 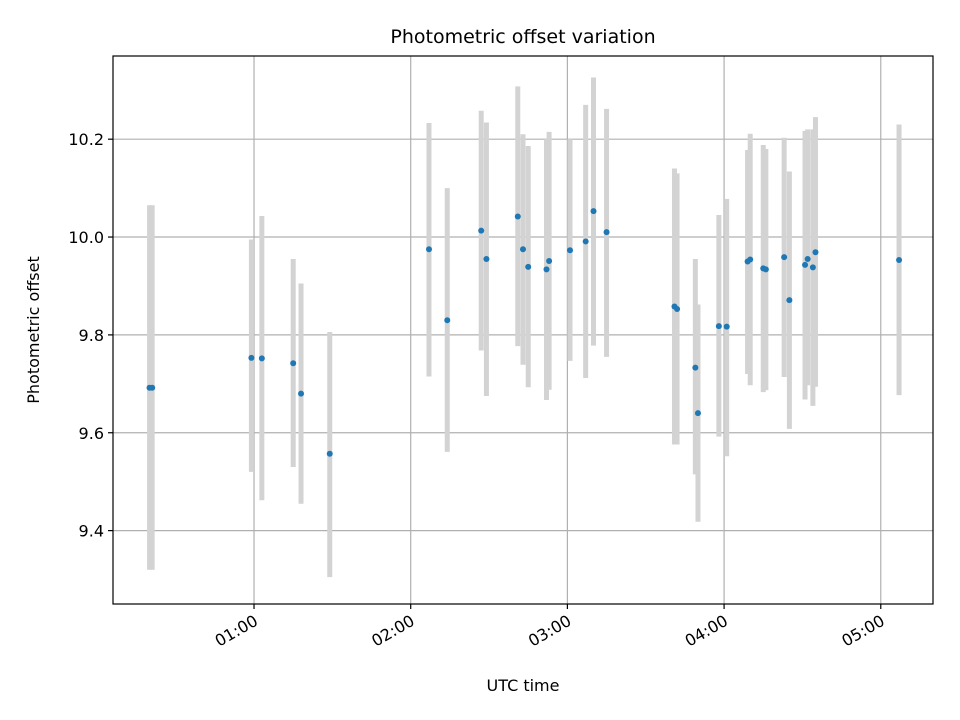 What do you see at coordinates (91, 531) in the screenshot?
I see `y-tick-label: 9.4` at bounding box center [91, 531].